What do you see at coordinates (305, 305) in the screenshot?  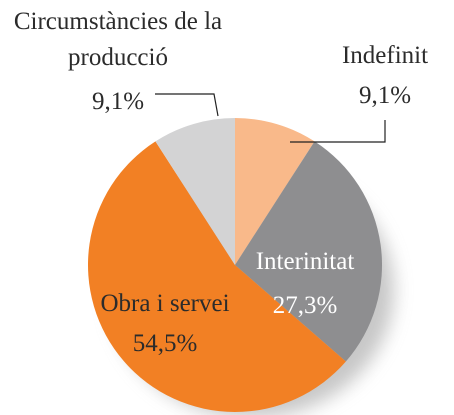 I see `value-label: 27,3%` at bounding box center [305, 305].